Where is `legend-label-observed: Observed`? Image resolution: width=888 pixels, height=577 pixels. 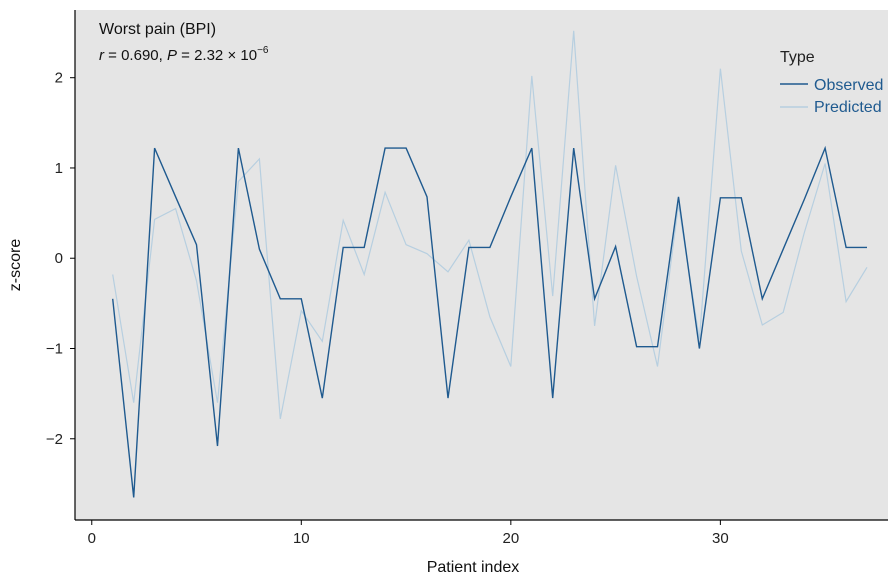
legend-label-observed: Observed is located at coordinates (848, 85).